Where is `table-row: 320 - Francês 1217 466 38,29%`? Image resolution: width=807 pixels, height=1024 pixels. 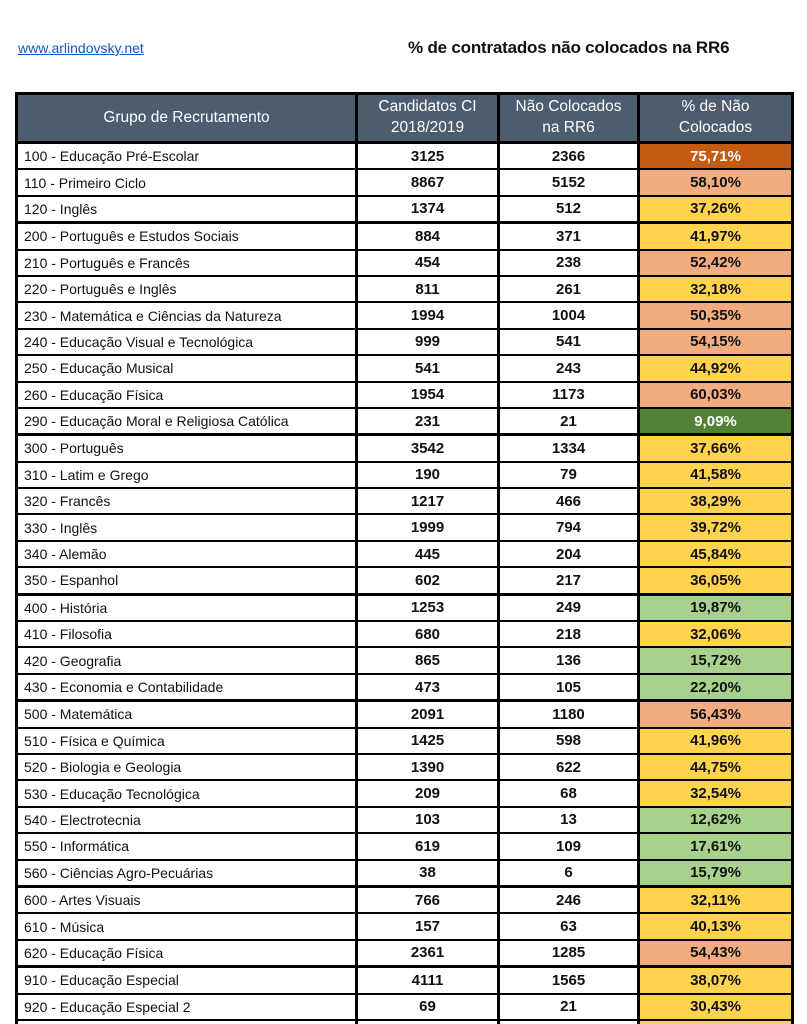
table-row: 320 - Francês 1217 466 38,29% is located at coordinates (404, 501).